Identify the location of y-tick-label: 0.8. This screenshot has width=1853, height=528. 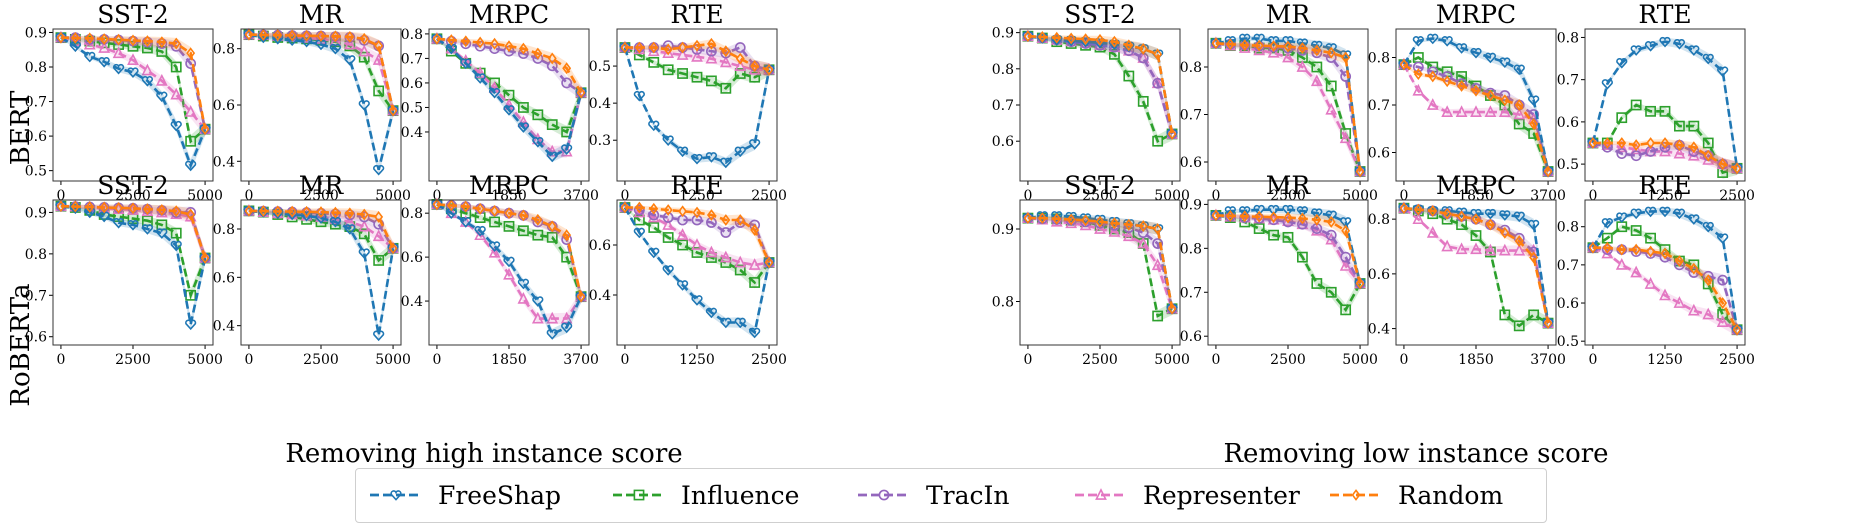
(1568, 38).